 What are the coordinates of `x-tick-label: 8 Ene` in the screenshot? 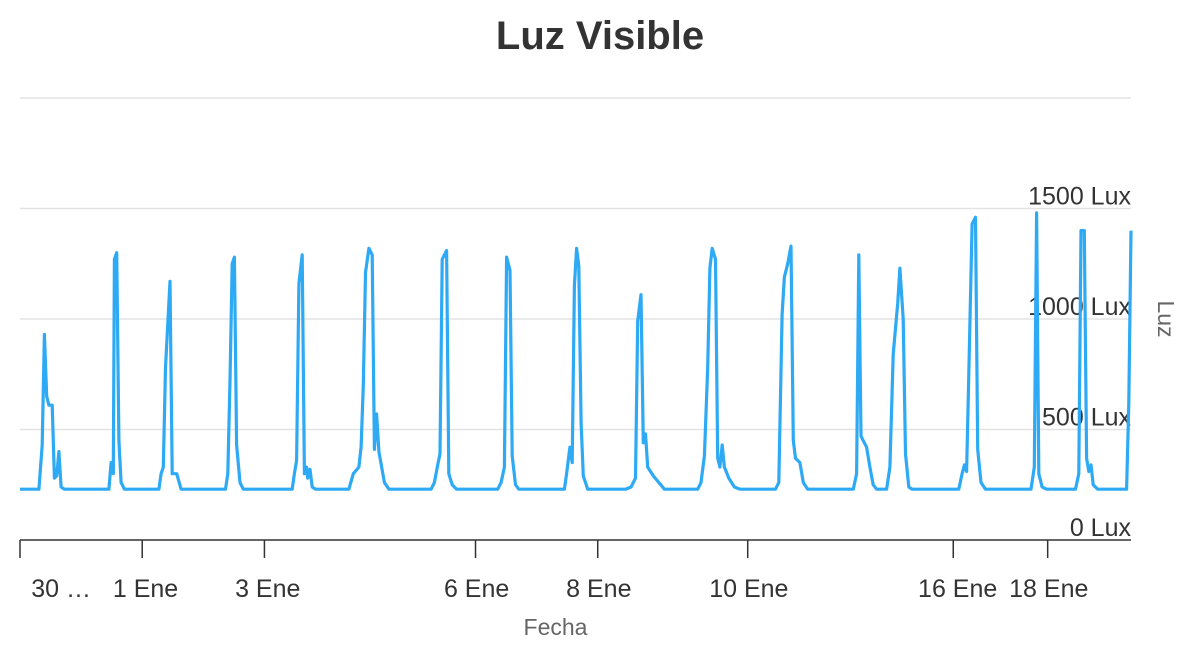 It's located at (598, 589).